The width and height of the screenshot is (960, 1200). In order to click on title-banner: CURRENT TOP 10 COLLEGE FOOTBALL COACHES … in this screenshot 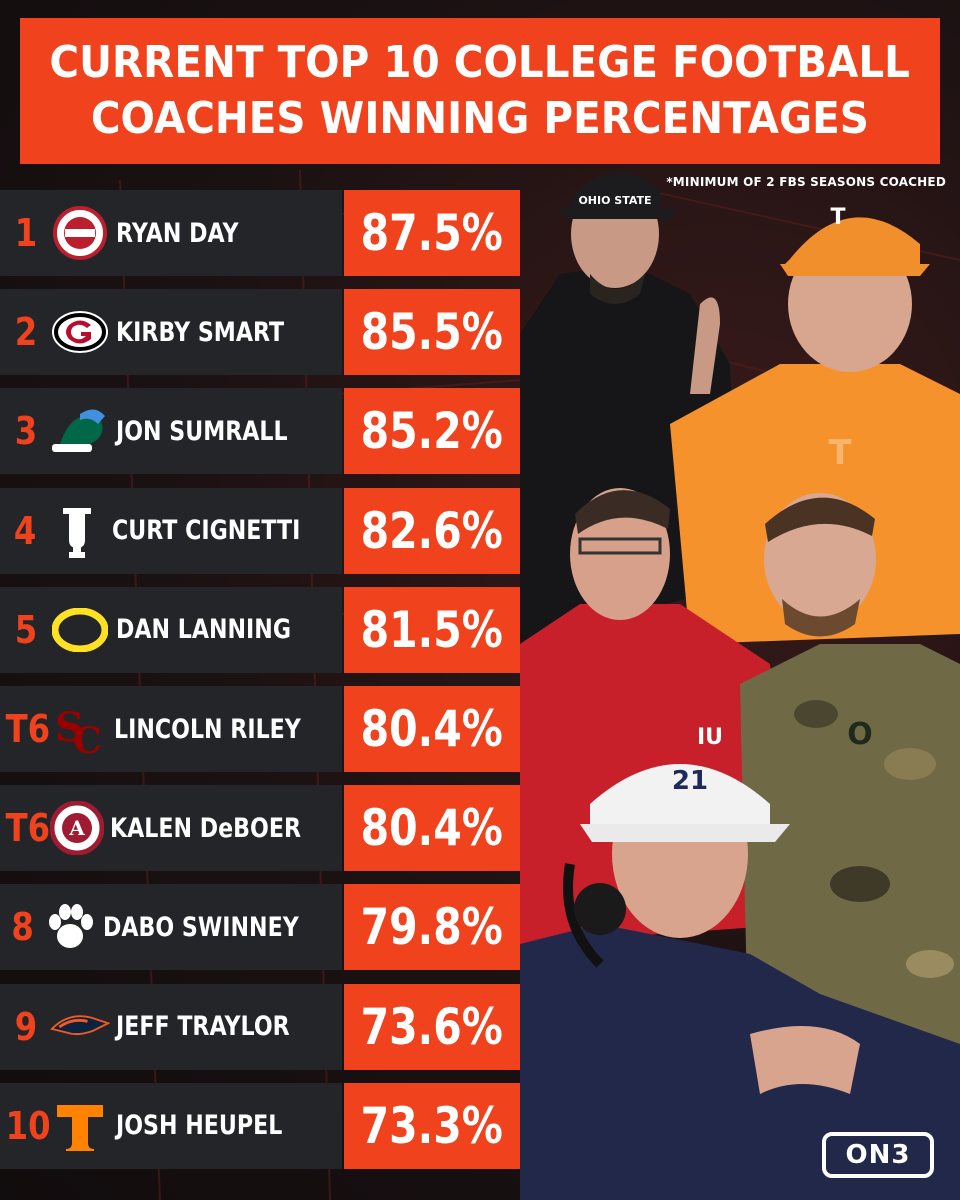, I will do `click(480, 91)`.